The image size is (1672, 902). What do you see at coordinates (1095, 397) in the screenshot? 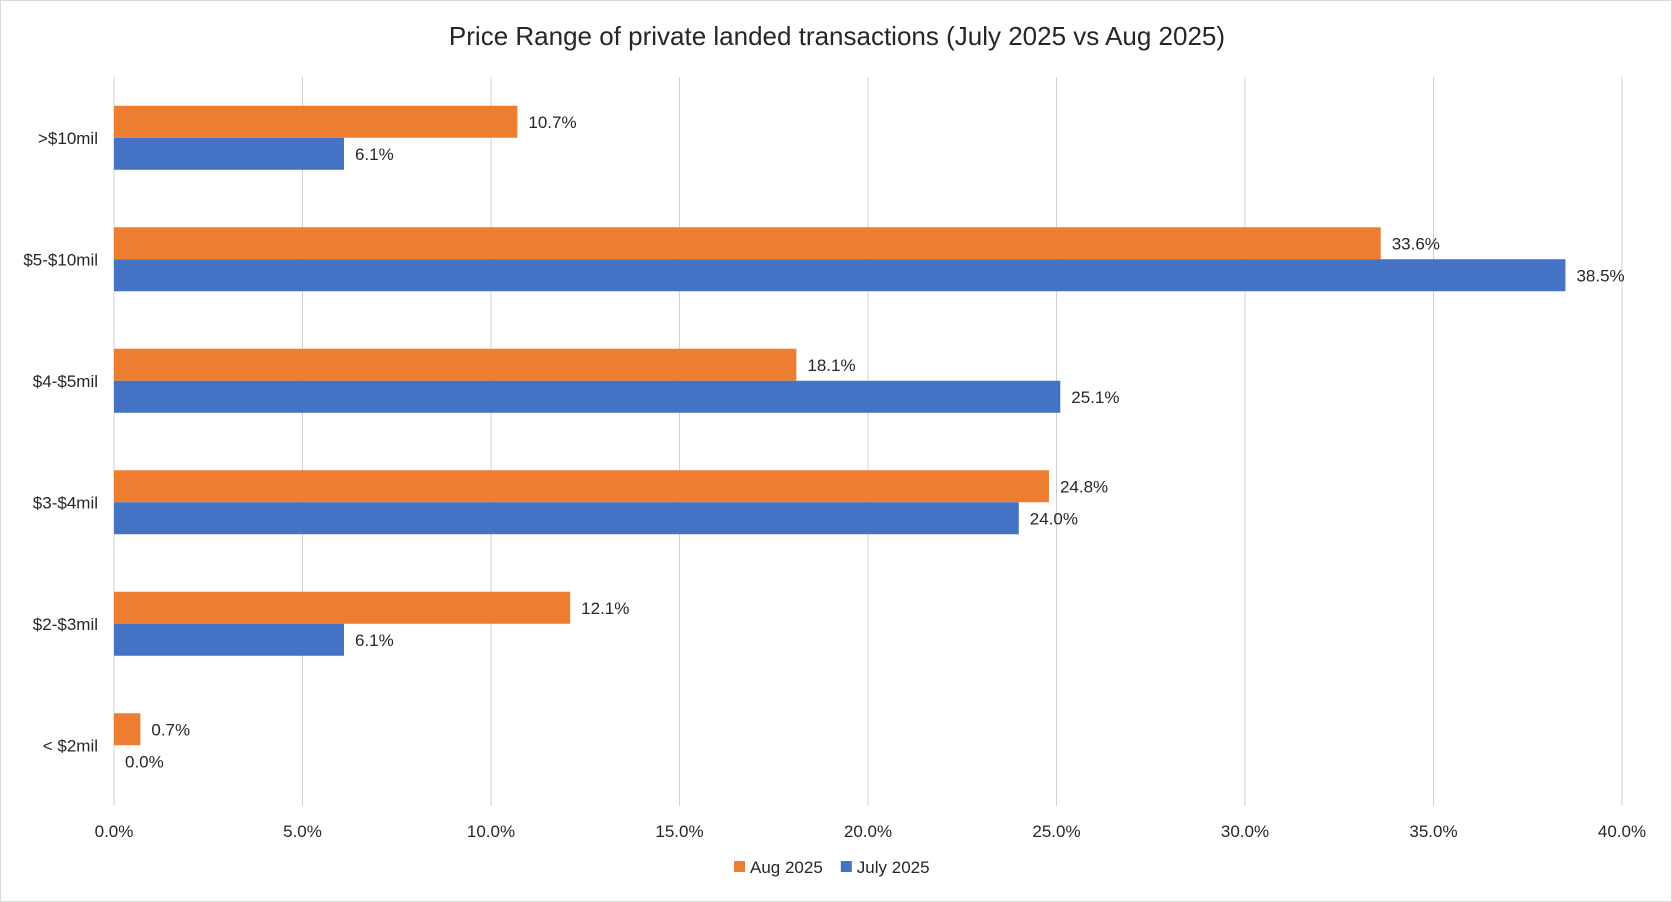
I see `data-label: 25.1%` at bounding box center [1095, 397].